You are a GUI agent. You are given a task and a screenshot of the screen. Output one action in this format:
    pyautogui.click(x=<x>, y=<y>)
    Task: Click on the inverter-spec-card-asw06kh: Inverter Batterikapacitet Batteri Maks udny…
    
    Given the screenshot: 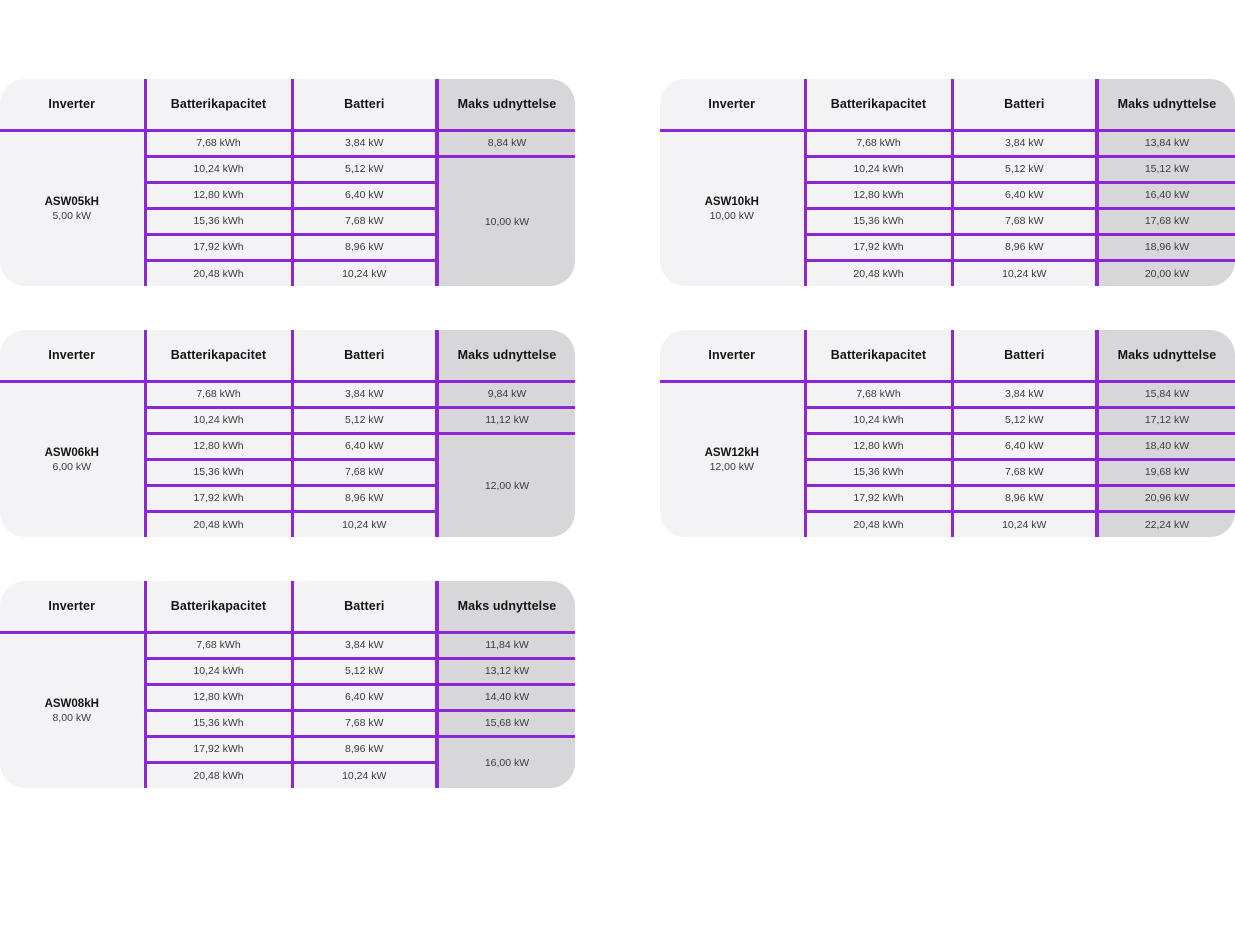 What is the action you would take?
    pyautogui.click(x=287, y=433)
    